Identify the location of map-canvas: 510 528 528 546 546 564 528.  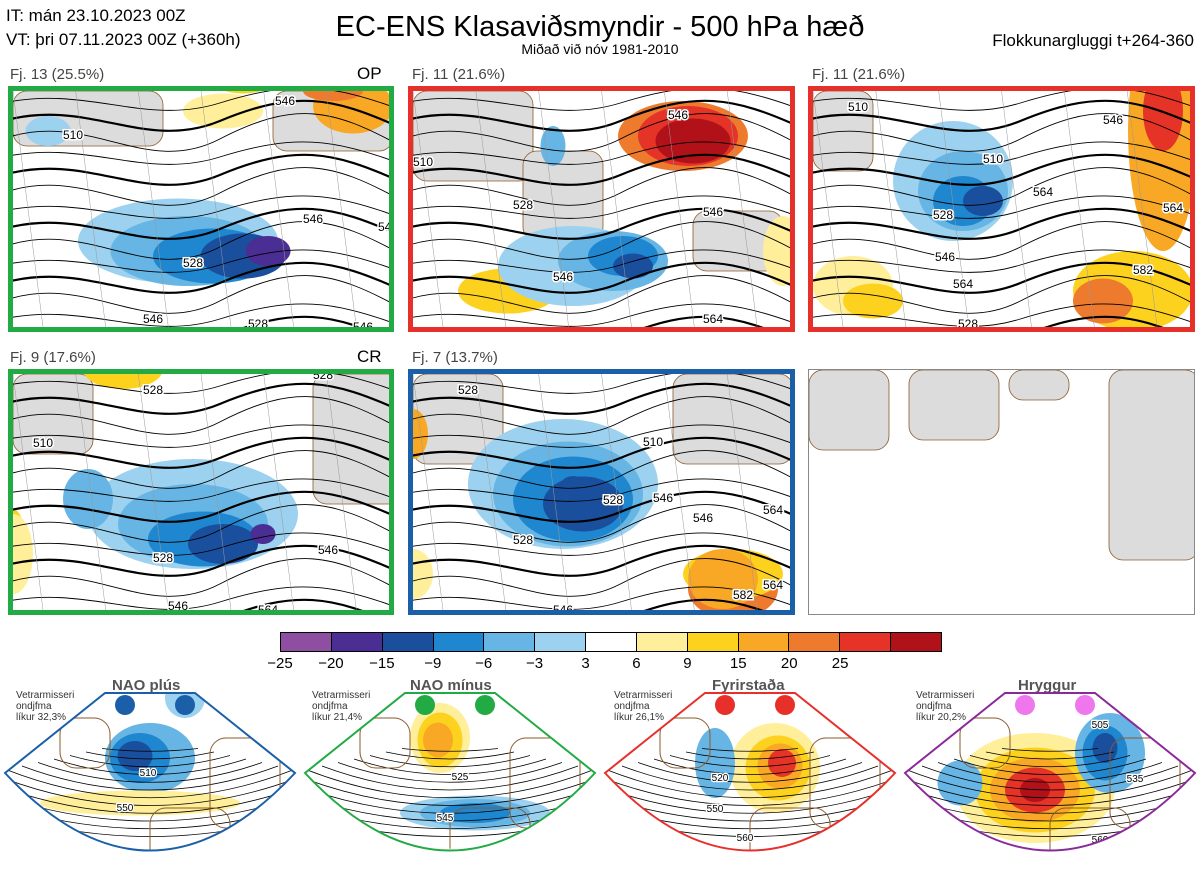
(201, 492).